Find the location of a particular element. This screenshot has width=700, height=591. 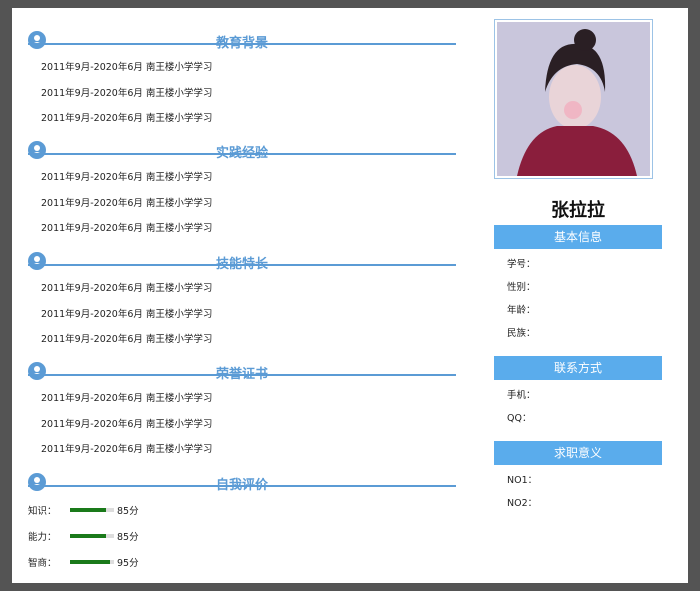

skill-label: 能力： is located at coordinates (42, 537).